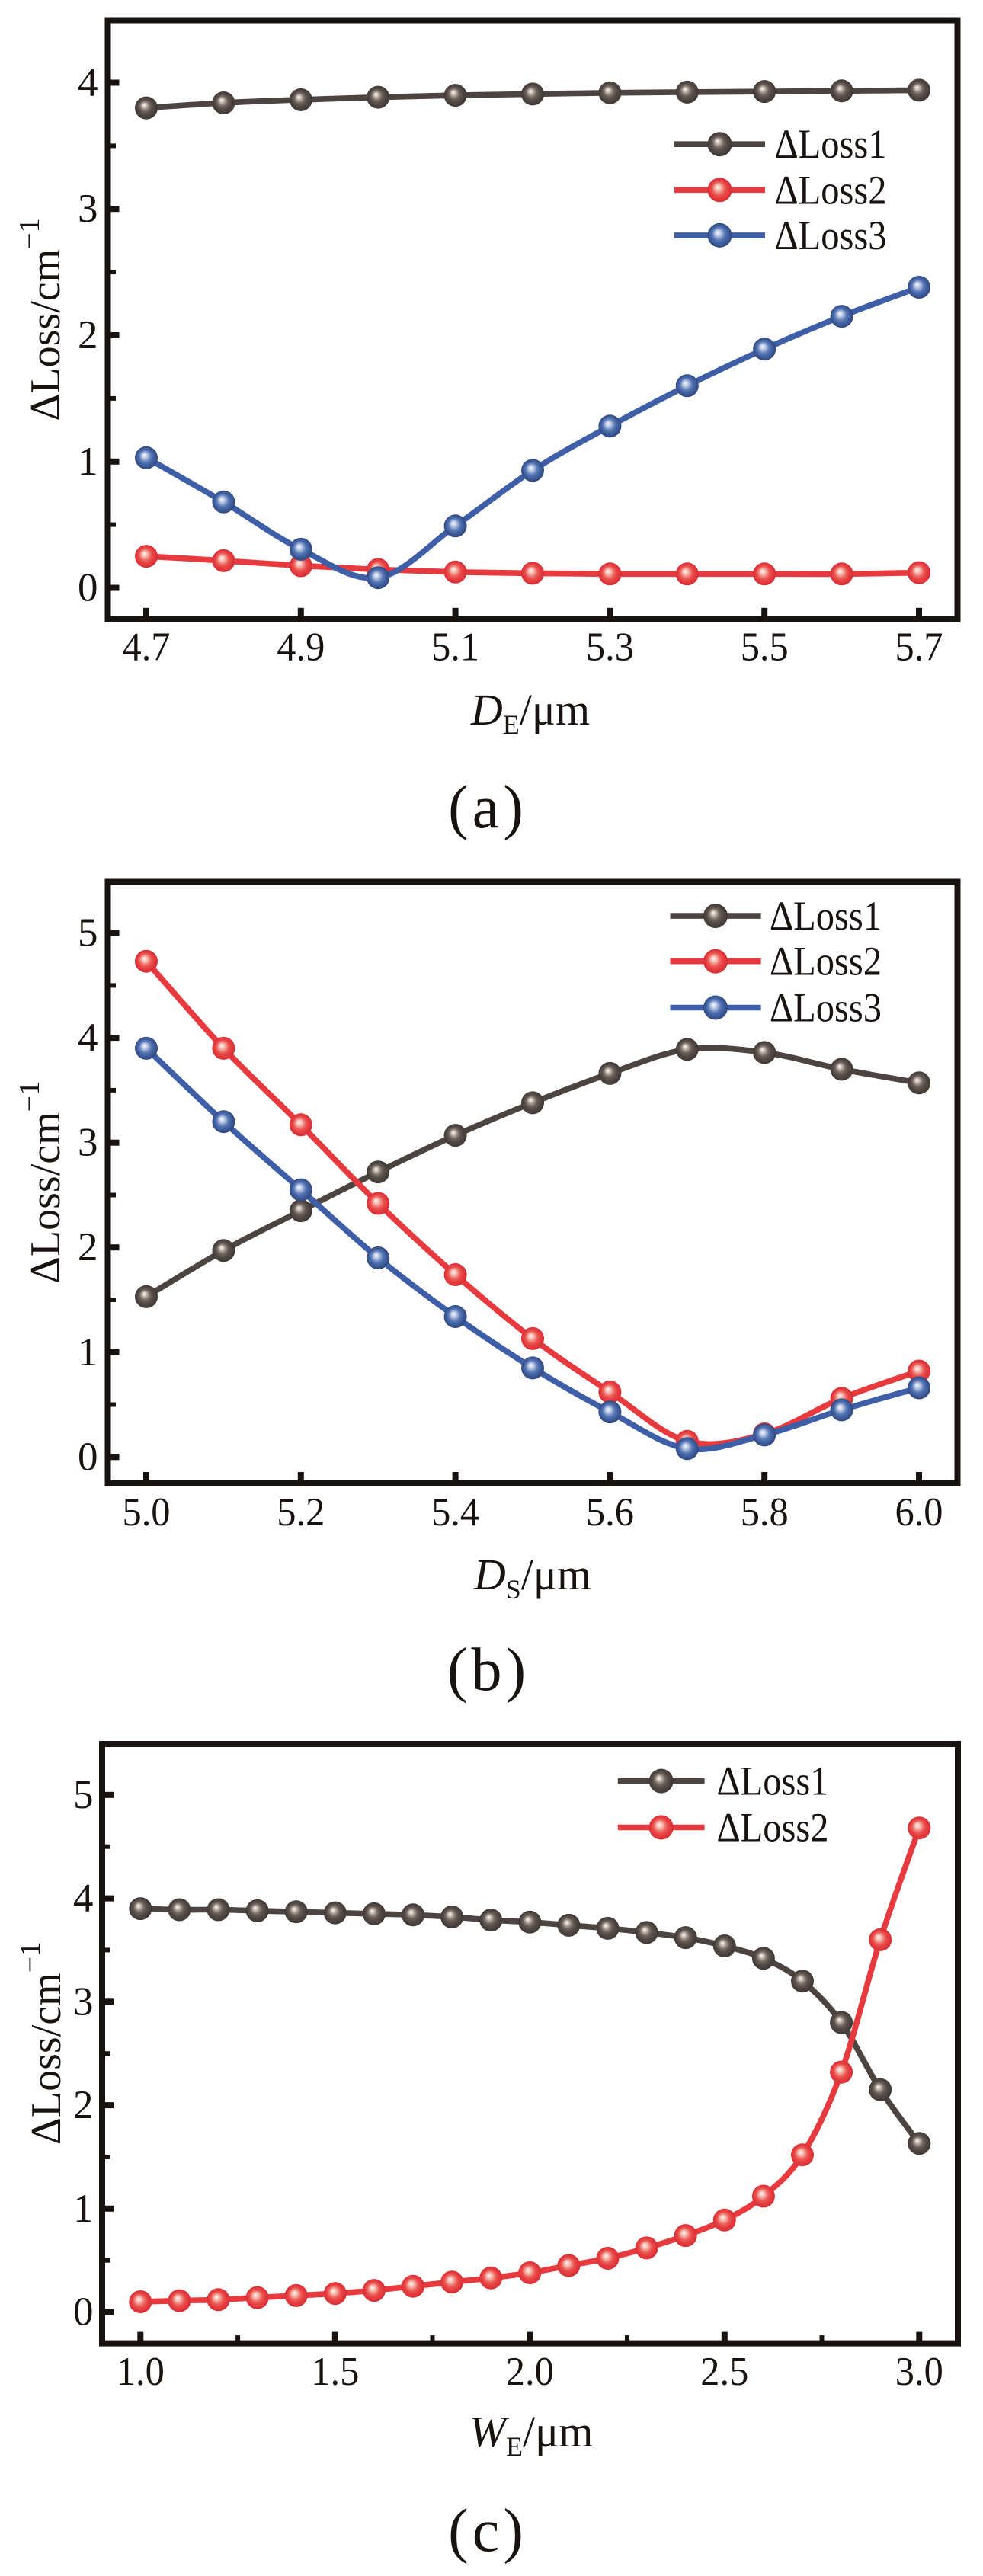 The height and width of the screenshot is (2576, 983). What do you see at coordinates (919, 648) in the screenshot?
I see `svg-text: 5.7` at bounding box center [919, 648].